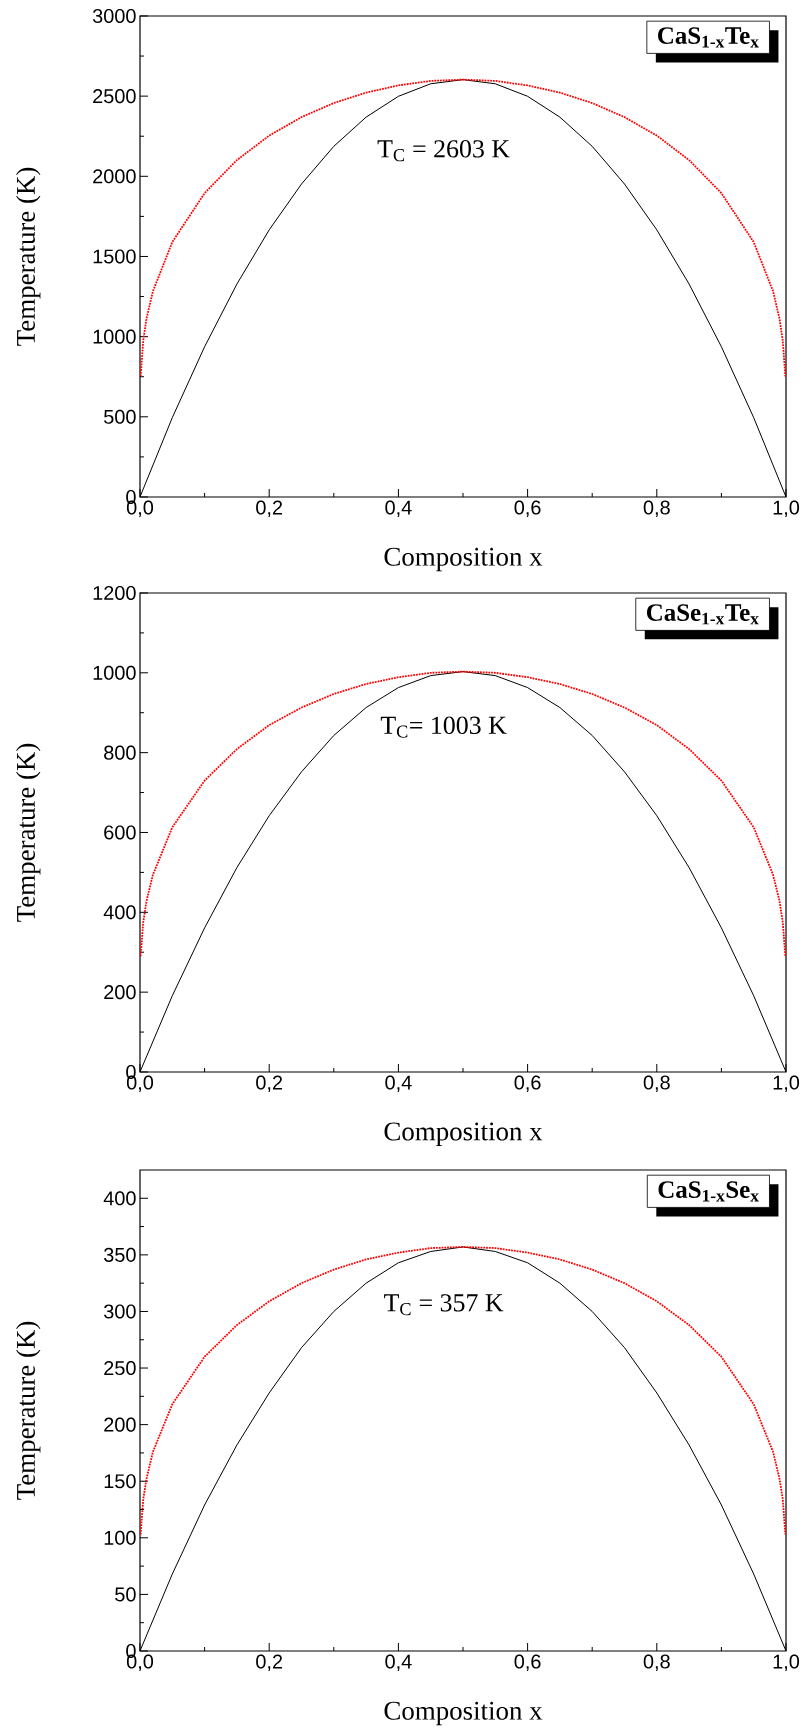 Image resolution: width=809 pixels, height=1733 pixels. Describe the element at coordinates (114, 176) in the screenshot. I see `y-tick-label: 2000` at that location.